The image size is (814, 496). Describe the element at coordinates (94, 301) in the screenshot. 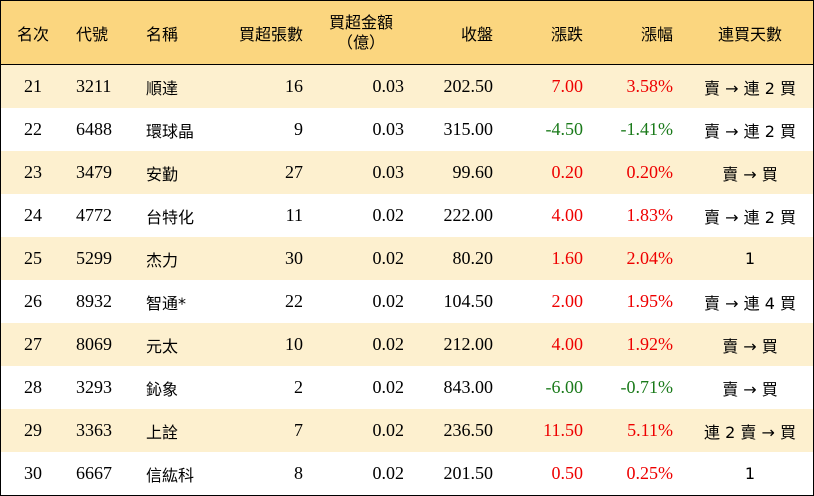

I see `cell-code: 8932` at that location.